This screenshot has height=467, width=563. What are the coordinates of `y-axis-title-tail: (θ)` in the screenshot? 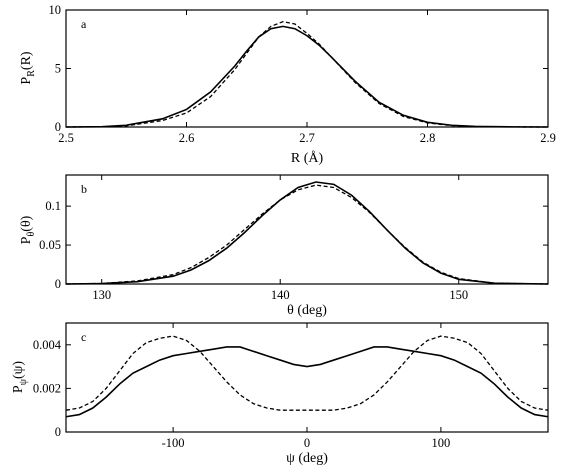 It's located at (26, 223).